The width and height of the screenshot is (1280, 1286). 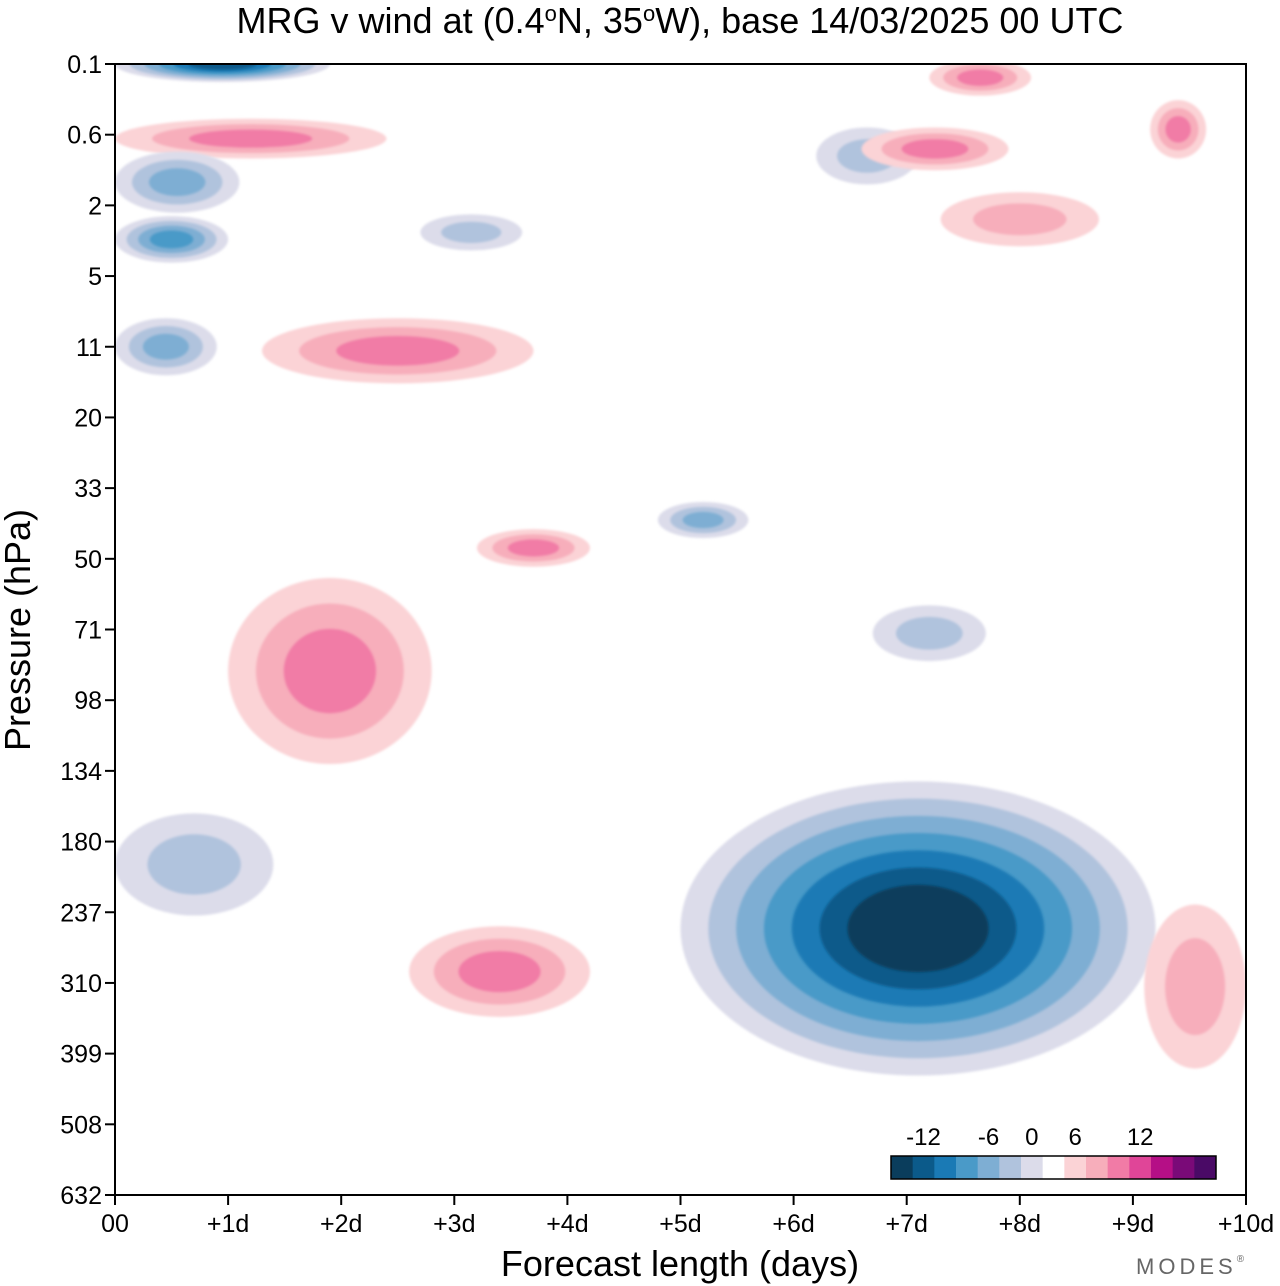 What do you see at coordinates (19, 630) in the screenshot?
I see `y-axis-label: Pressure (hPa)` at bounding box center [19, 630].